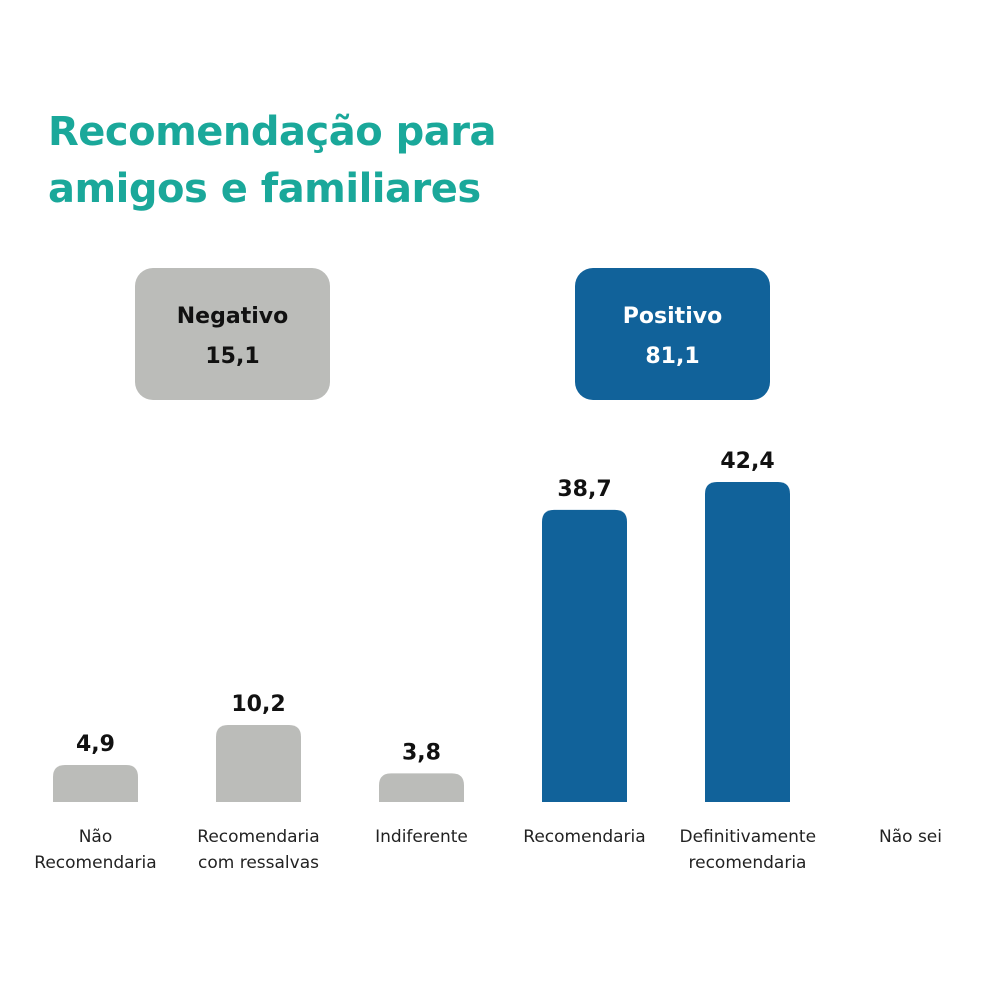 The width and height of the screenshot is (1000, 1000). I want to click on value-label: 4,9, so click(95, 744).